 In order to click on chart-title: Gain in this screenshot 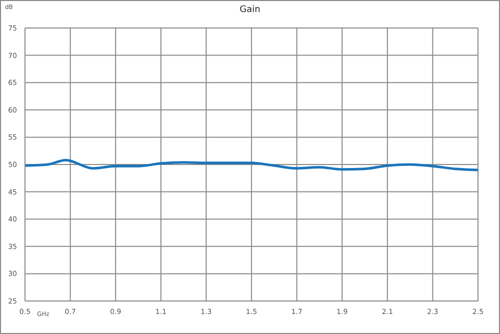, I will do `click(250, 10)`.